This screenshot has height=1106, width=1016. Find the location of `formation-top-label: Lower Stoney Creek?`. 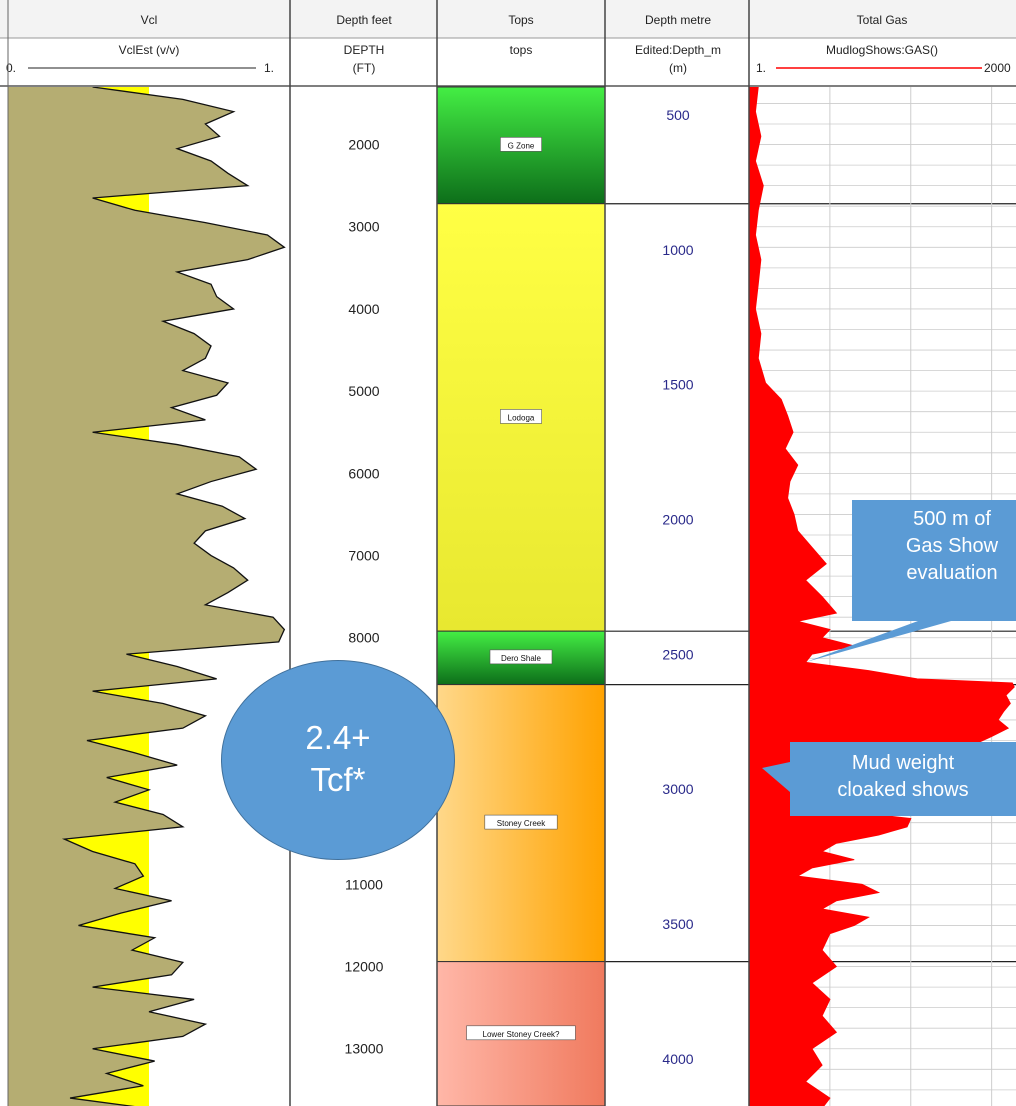

formation-top-label: Lower Stoney Creek? is located at coordinates (521, 1034).